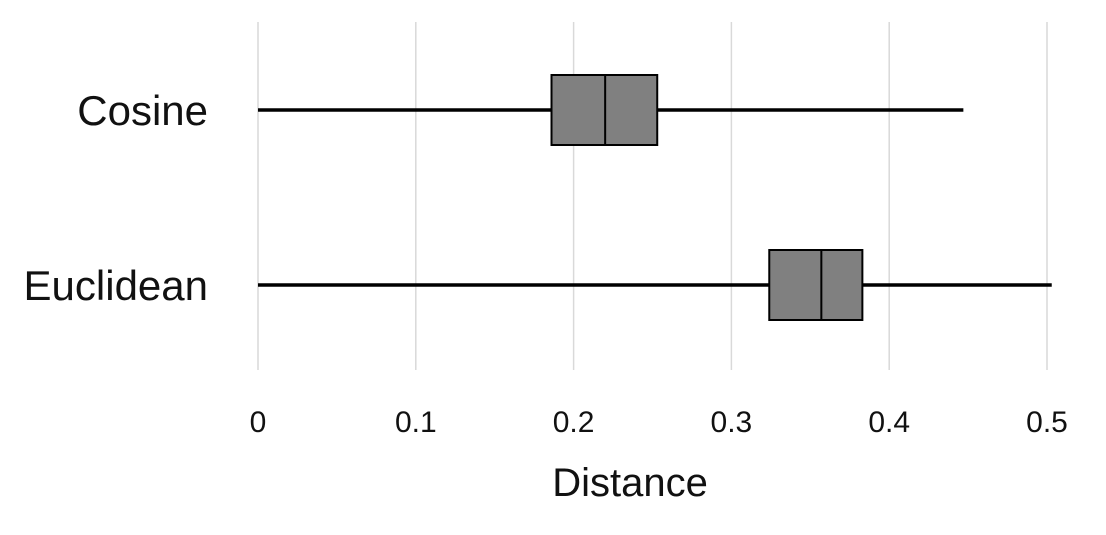 This screenshot has width=1106, height=535. What do you see at coordinates (889, 422) in the screenshot?
I see `x-tick-label: 0.4` at bounding box center [889, 422].